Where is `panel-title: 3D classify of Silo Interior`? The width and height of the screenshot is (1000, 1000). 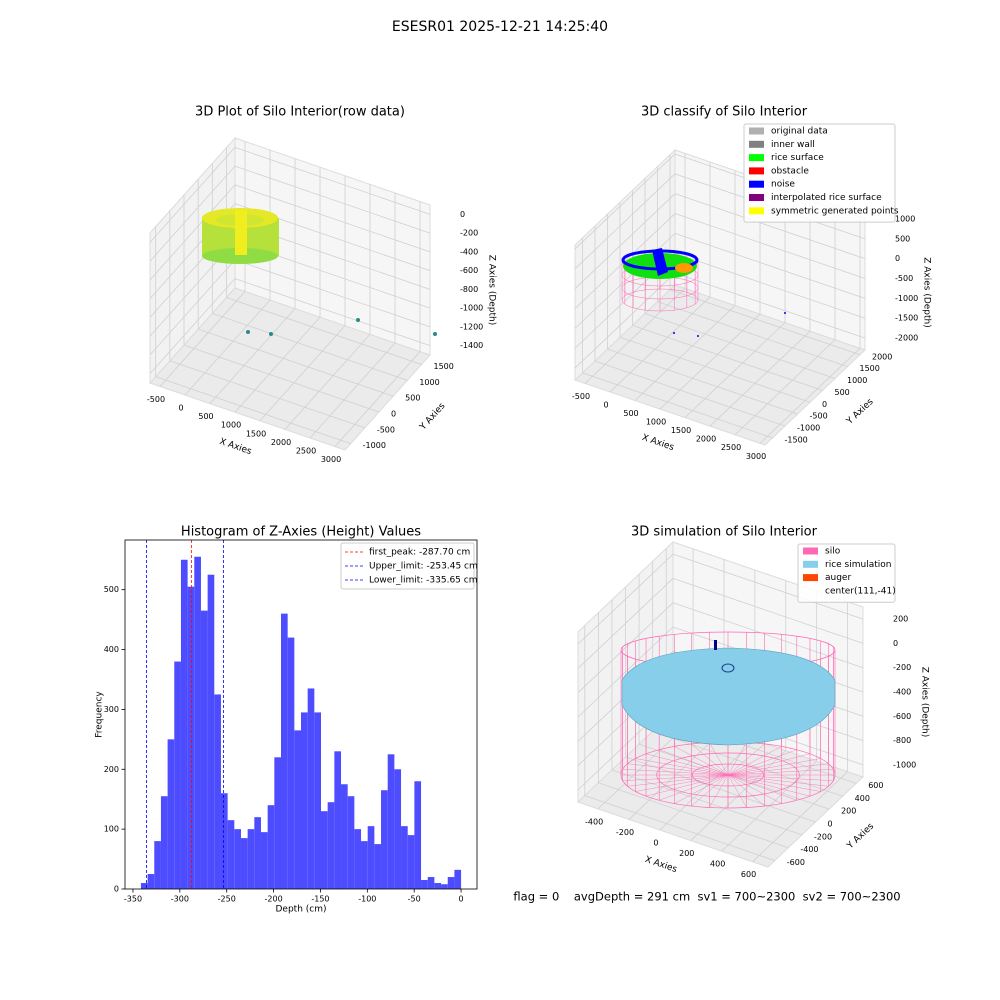 panel-title: 3D classify of Silo Interior is located at coordinates (724, 112).